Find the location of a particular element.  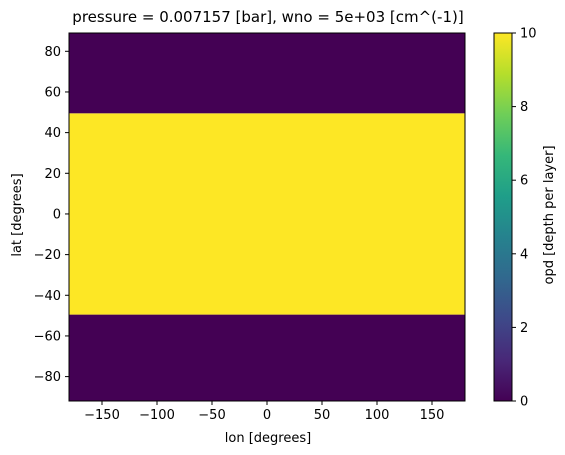

colorbar-frame is located at coordinates (503, 217).